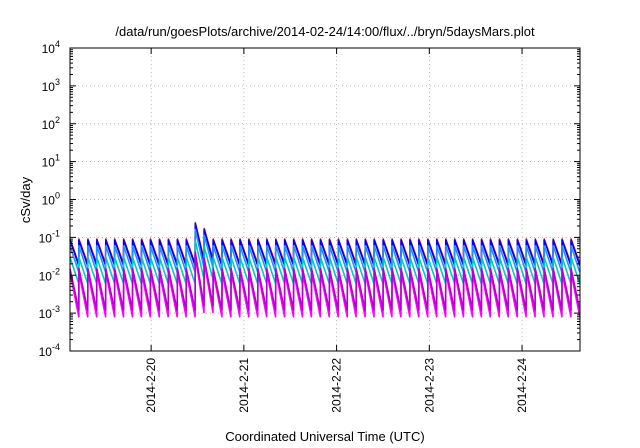 The height and width of the screenshot is (448, 640). I want to click on y-tick-label: 10⁻², so click(49, 274).